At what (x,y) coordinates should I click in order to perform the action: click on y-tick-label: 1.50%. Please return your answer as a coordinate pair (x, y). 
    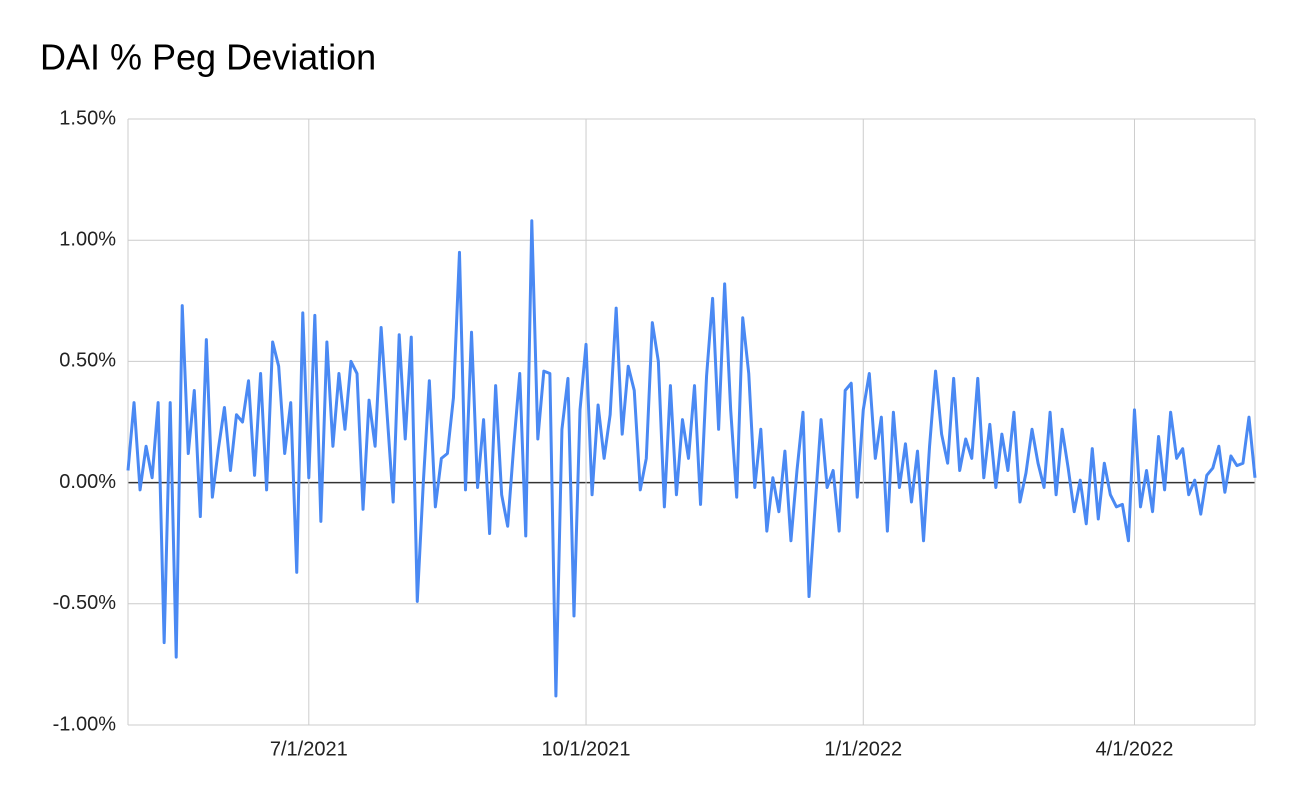
    Looking at the image, I should click on (87, 118).